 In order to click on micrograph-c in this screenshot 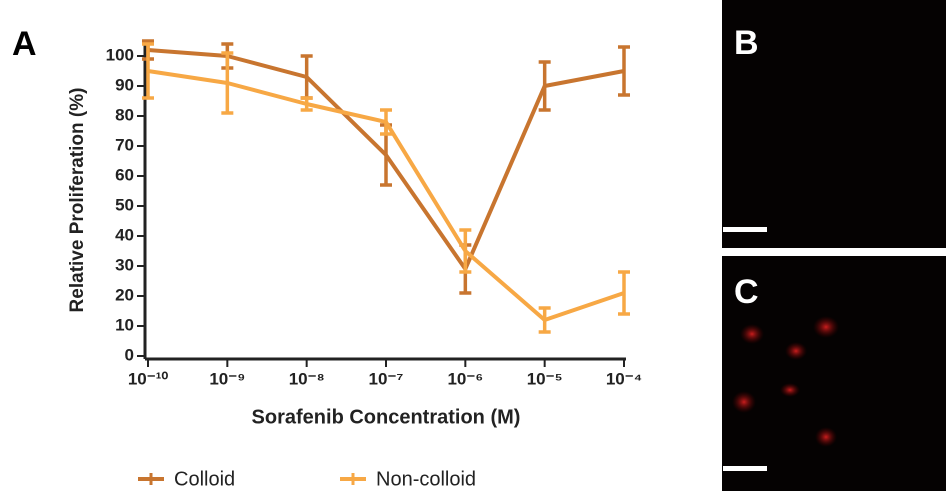, I will do `click(834, 373)`.